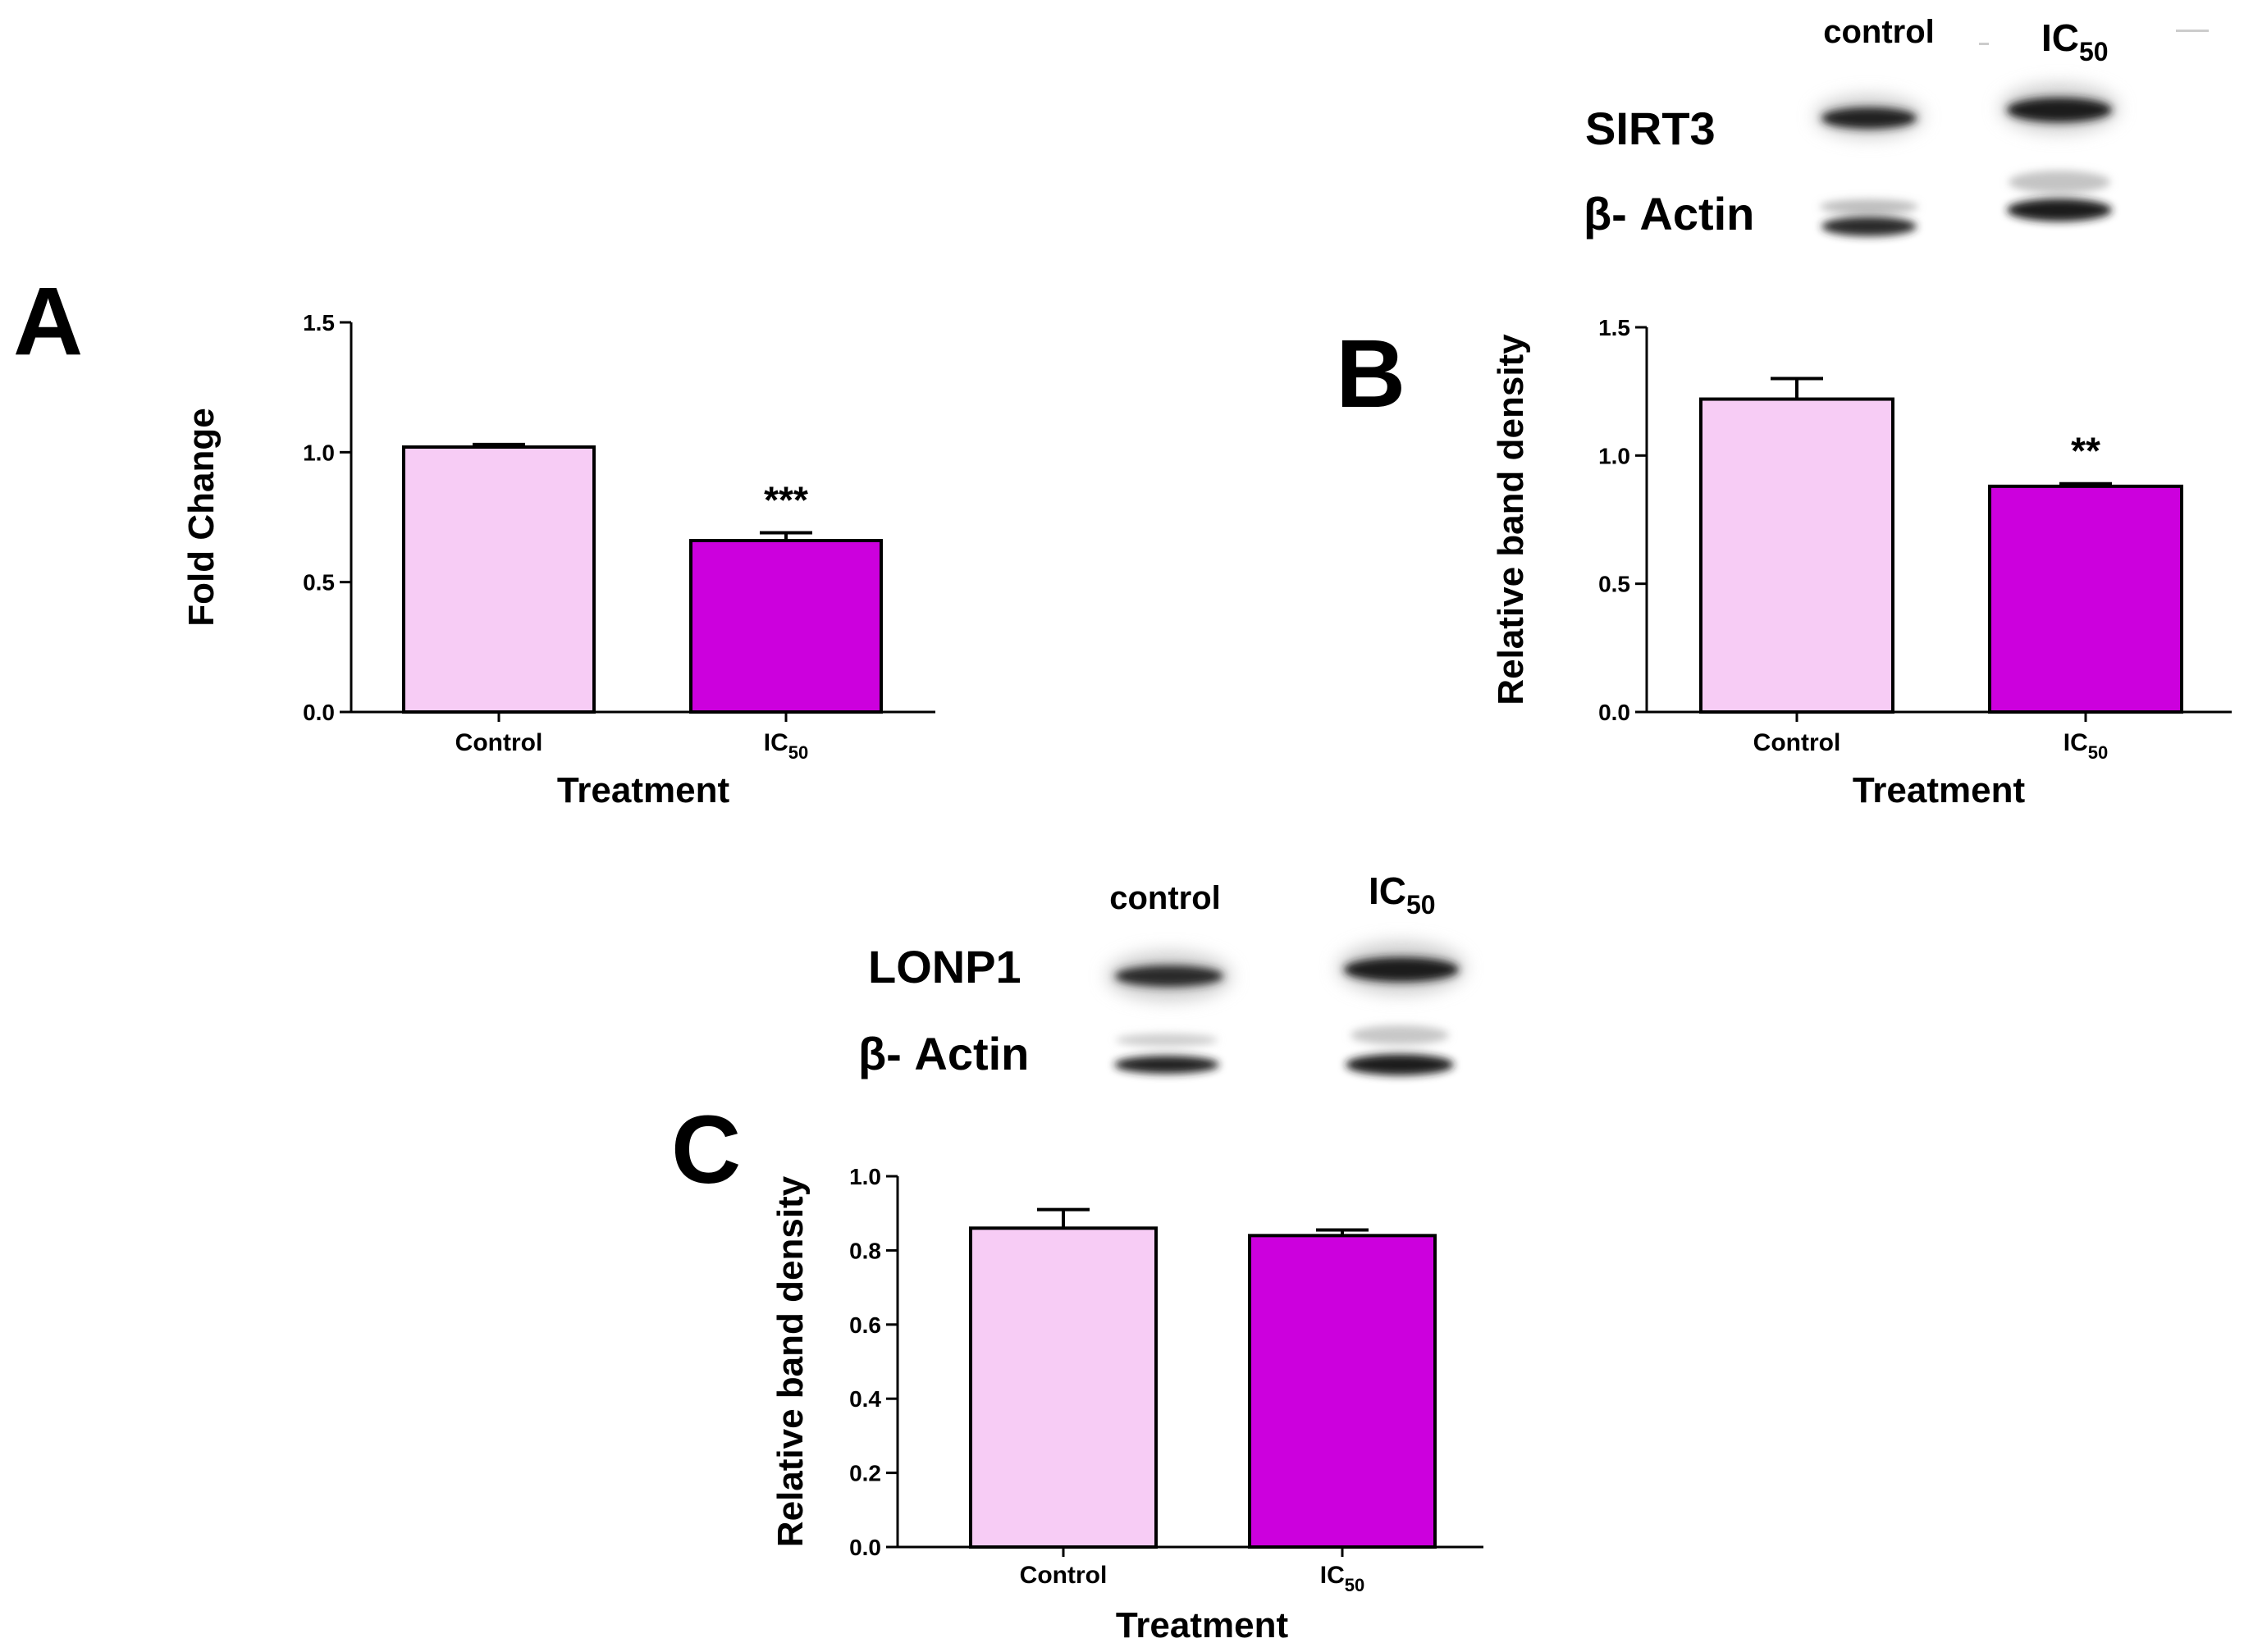 Image resolution: width=2244 pixels, height=1652 pixels. I want to click on blot-c-actin-band-control, so click(1166, 1065).